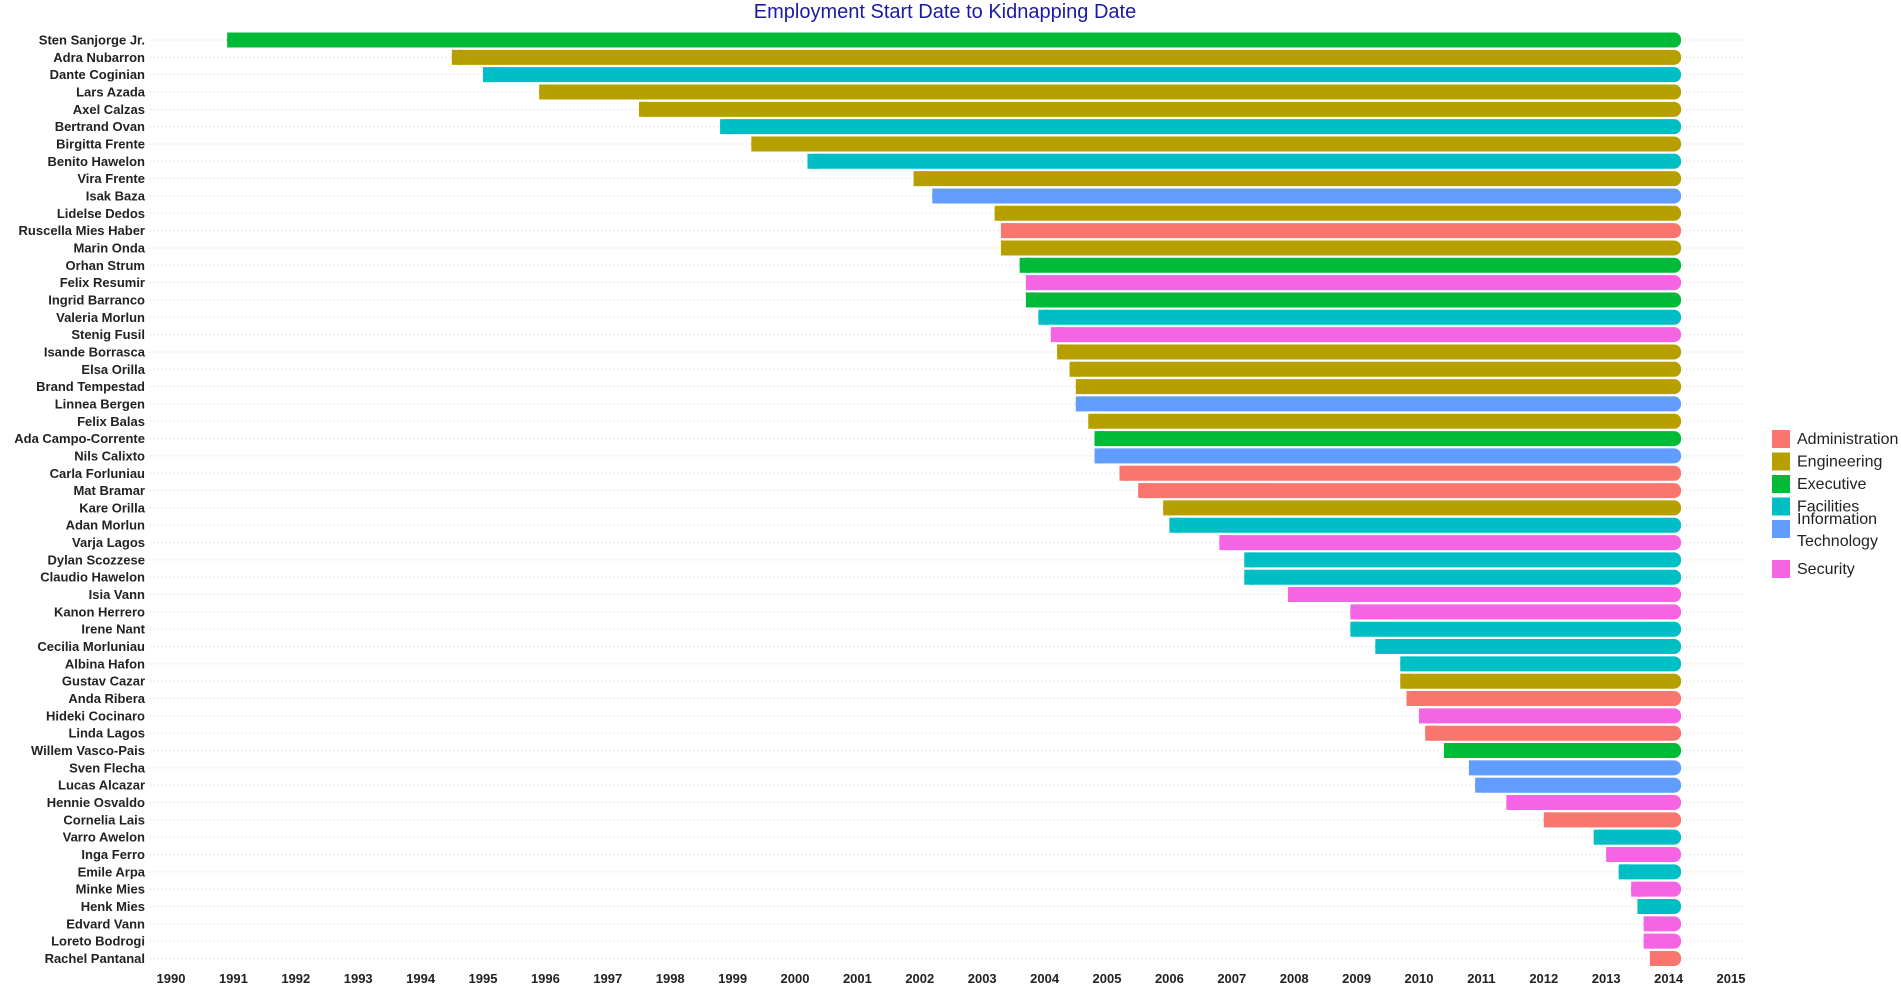 The image size is (1901, 996). Describe the element at coordinates (96, 161) in the screenshot. I see `employee-label: Benito Hawelon` at that location.